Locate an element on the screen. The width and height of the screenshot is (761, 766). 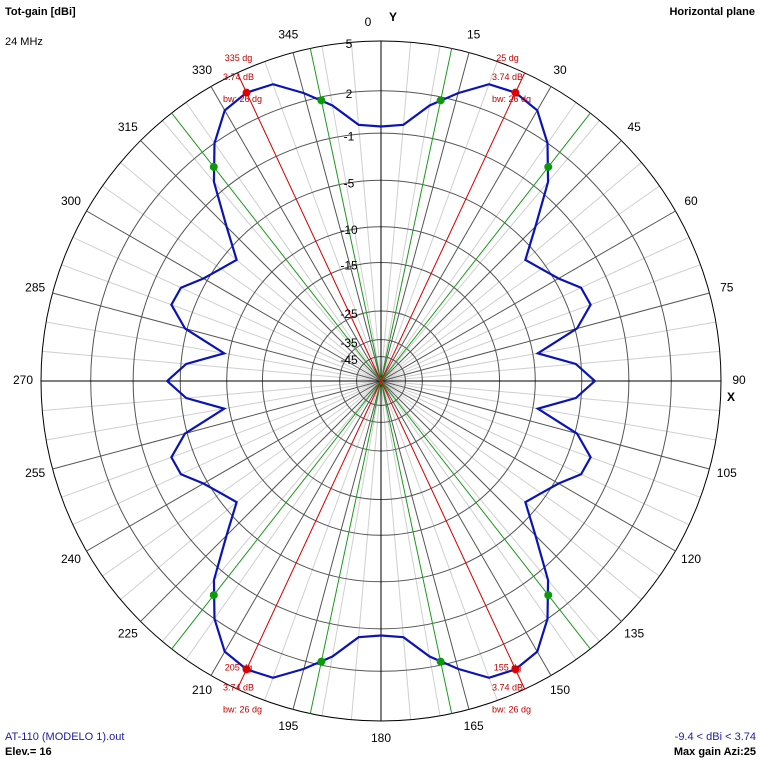
angle-label: 150 is located at coordinates (560, 690).